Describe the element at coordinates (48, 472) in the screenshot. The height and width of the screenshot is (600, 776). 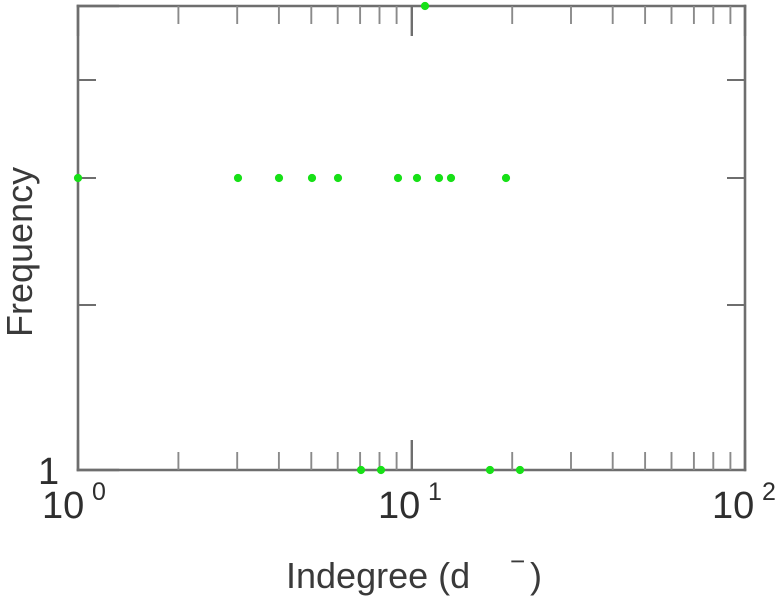
I see `y-tick-label-1: 1` at that location.